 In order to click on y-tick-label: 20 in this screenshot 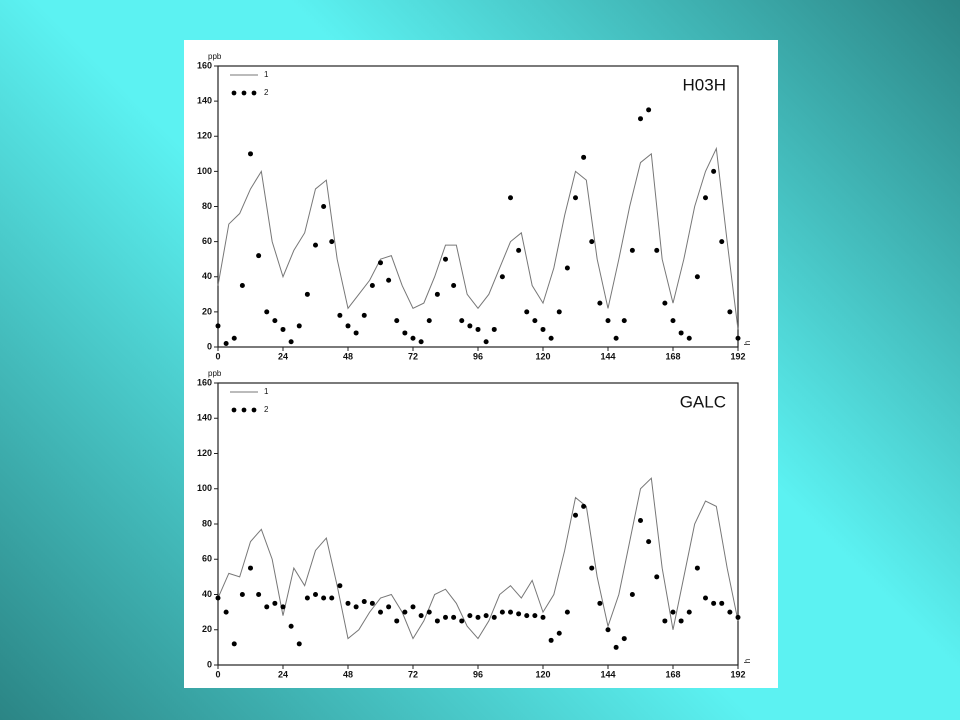, I will do `click(207, 311)`.